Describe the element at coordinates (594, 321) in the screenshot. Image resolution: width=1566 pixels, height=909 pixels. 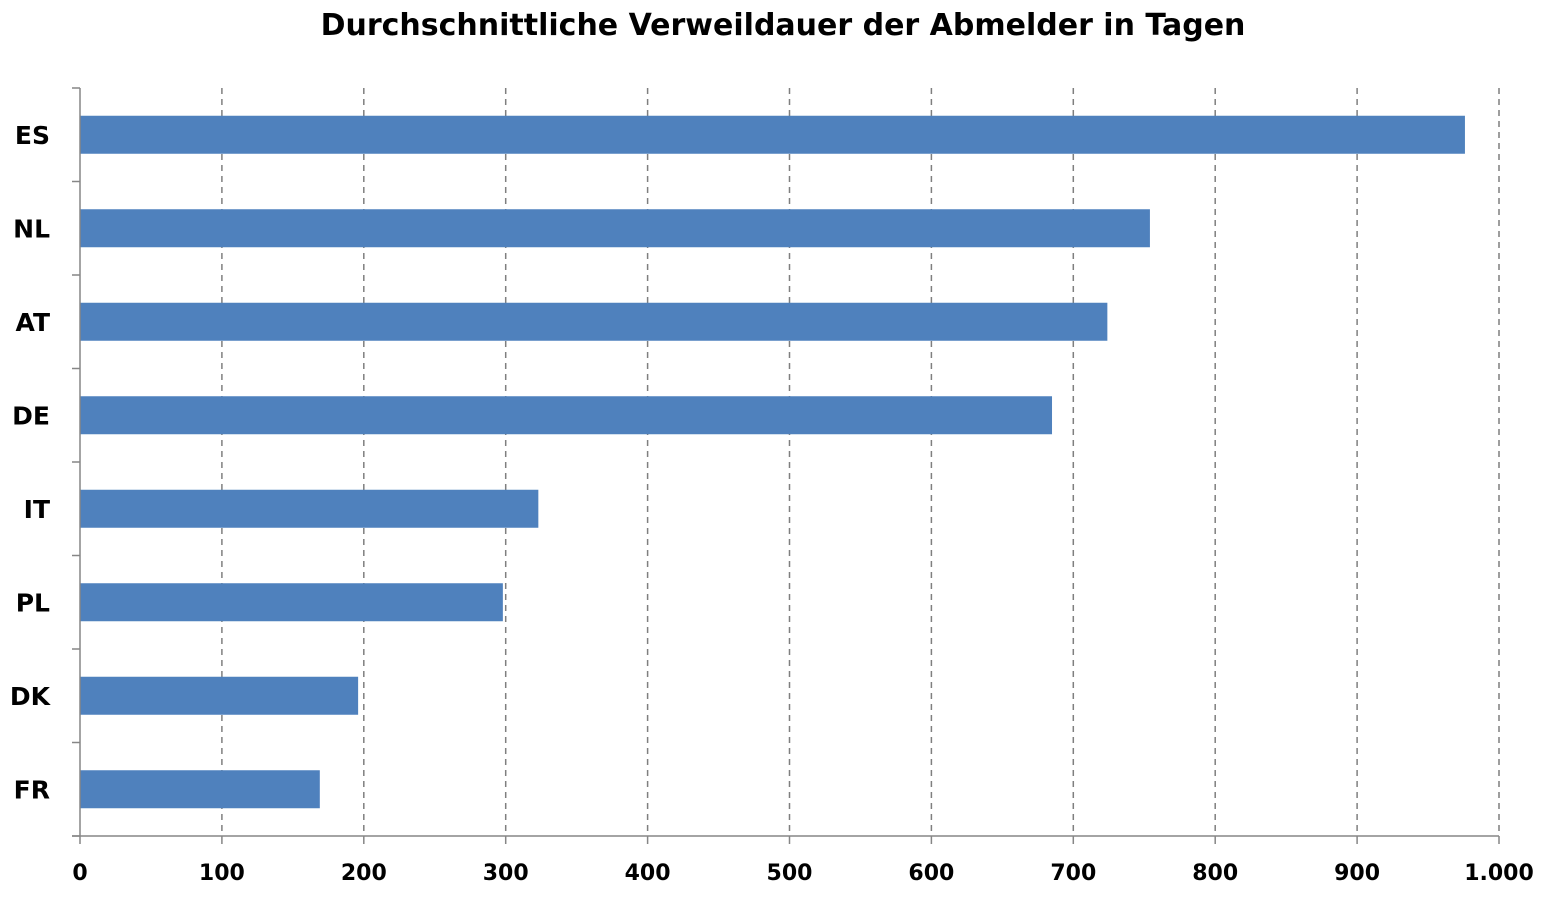
I see `bar-at` at that location.